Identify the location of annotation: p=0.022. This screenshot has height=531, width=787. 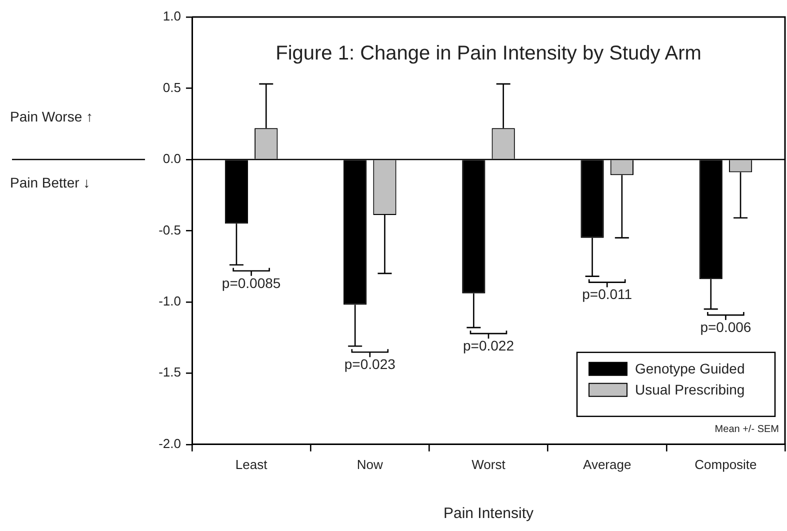
(488, 345).